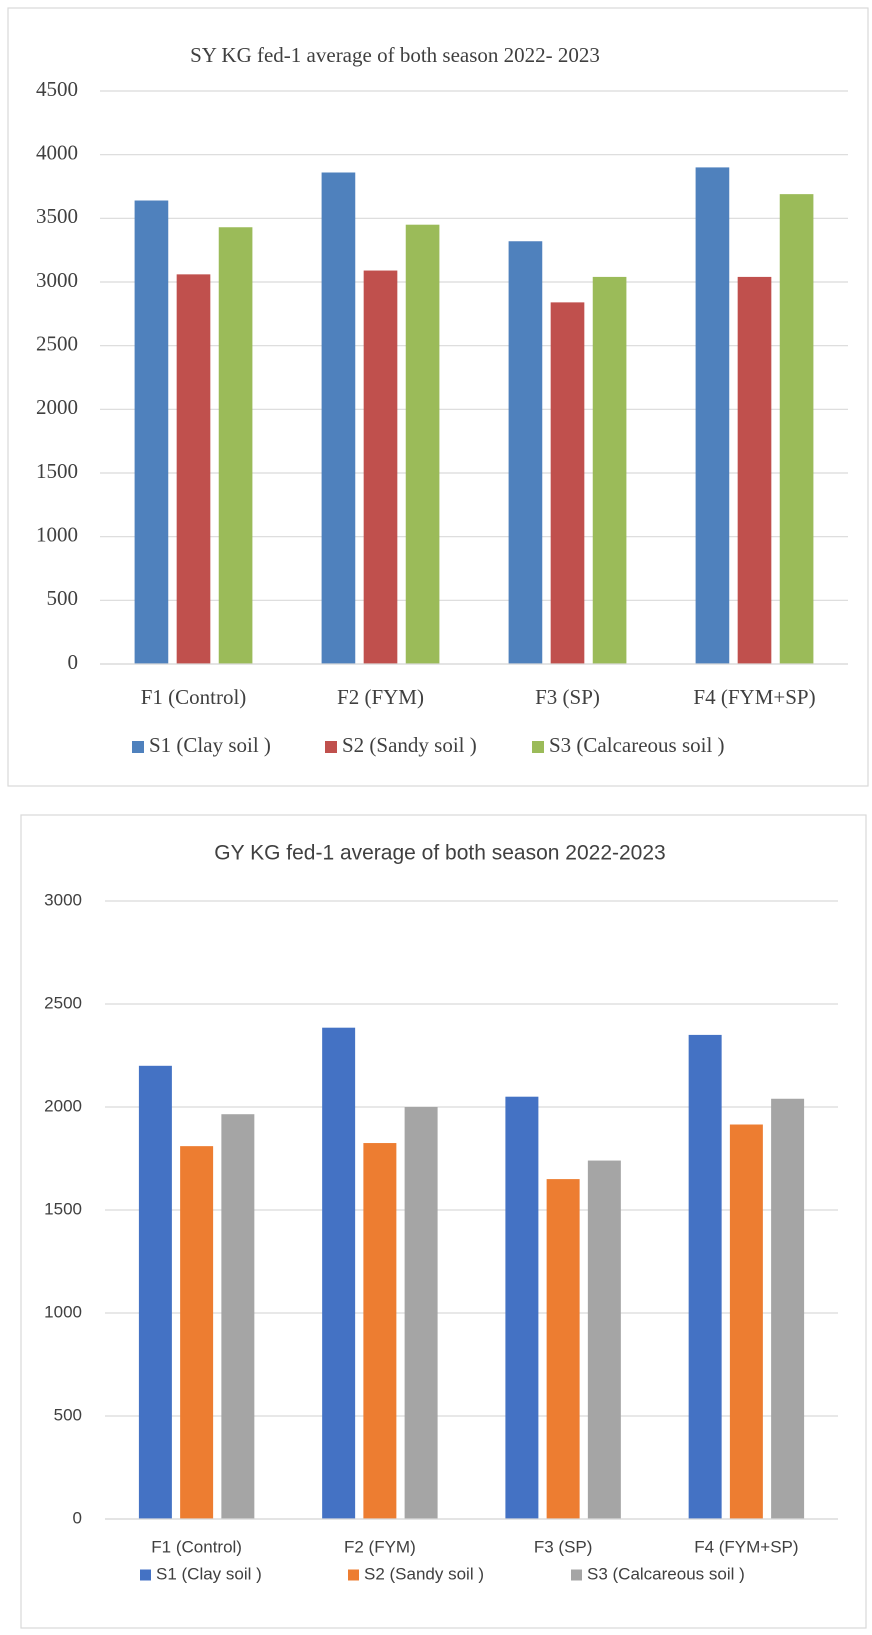  What do you see at coordinates (57, 89) in the screenshot?
I see `y-tick-label: 4500` at bounding box center [57, 89].